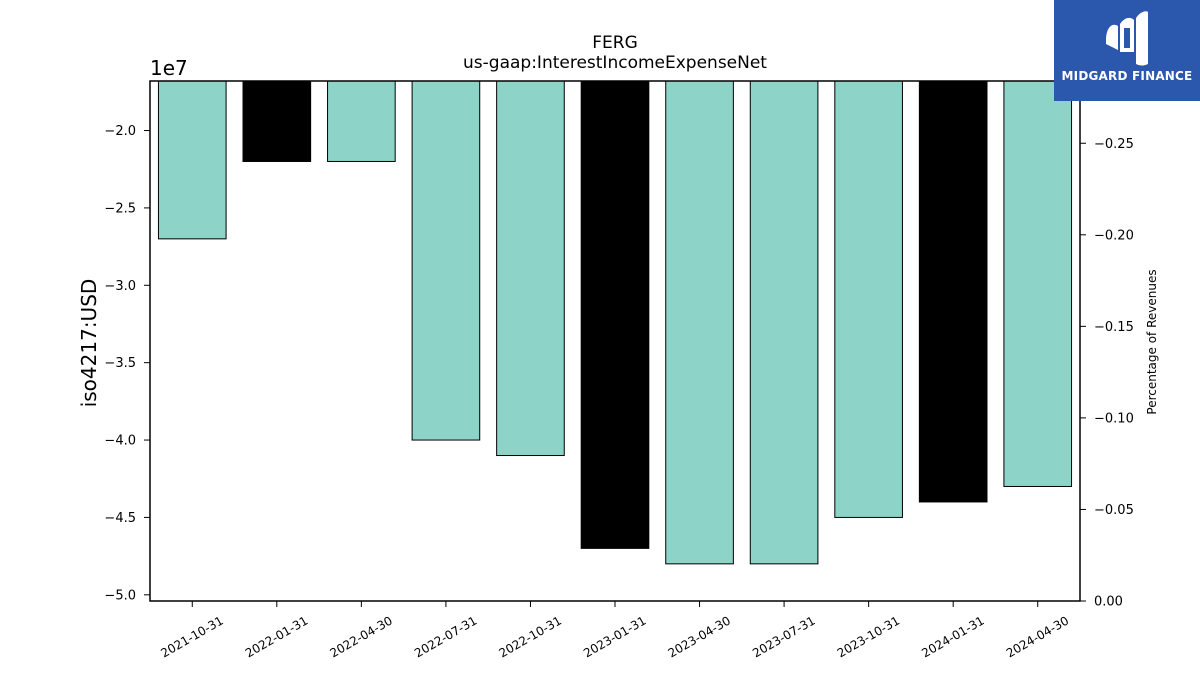  Describe the element at coordinates (699, 636) in the screenshot. I see `x-tick-label: 2023-04-30` at that location.